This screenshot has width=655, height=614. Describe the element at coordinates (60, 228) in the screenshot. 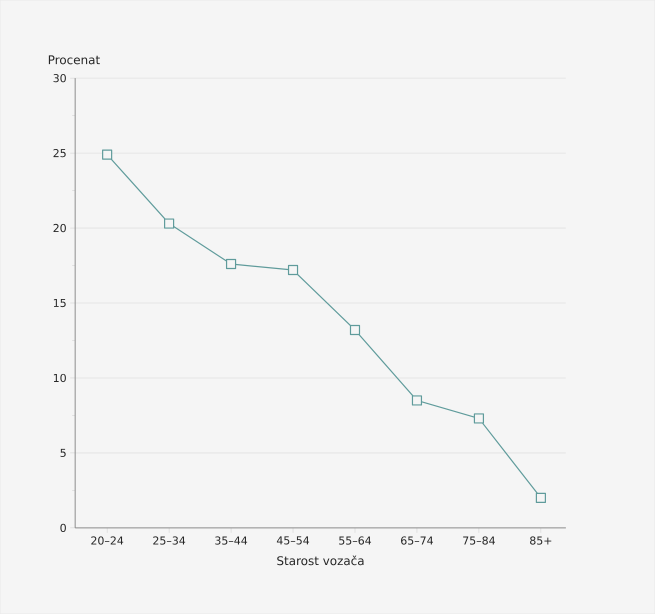

I see `y-tick-label: 20` at that location.